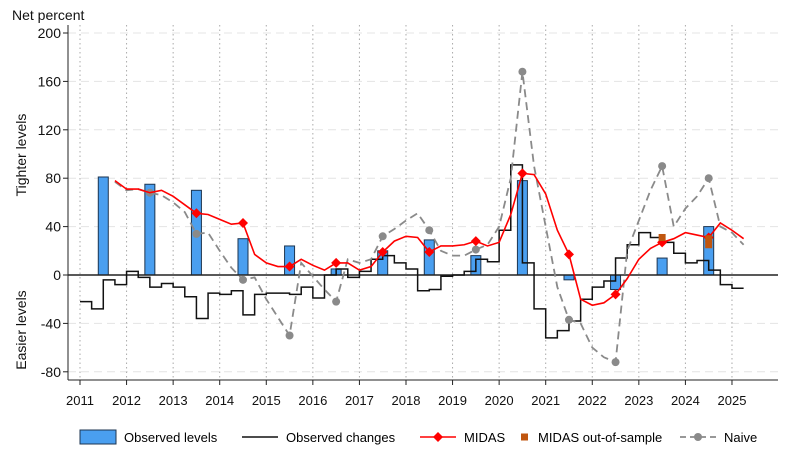 The image size is (789, 455). What do you see at coordinates (219, 400) in the screenshot?
I see `x-tick-label: 2014` at bounding box center [219, 400].